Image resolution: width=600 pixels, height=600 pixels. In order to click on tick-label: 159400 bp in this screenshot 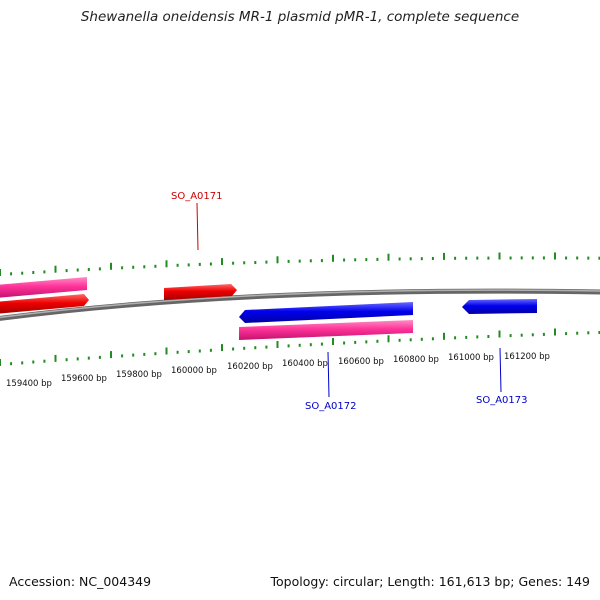, I will do `click(29, 384)`.